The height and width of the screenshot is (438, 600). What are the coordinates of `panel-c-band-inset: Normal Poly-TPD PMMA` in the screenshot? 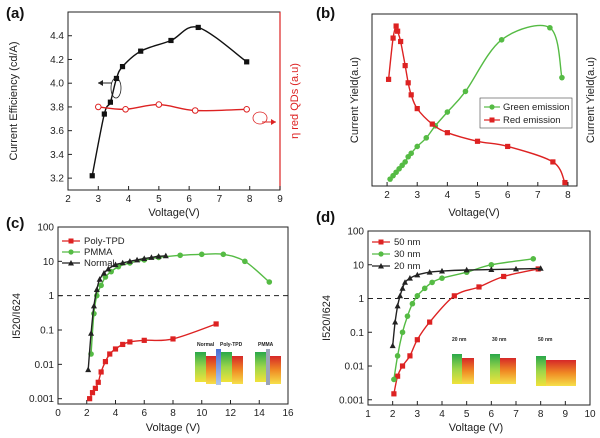 It's located at (238, 363).